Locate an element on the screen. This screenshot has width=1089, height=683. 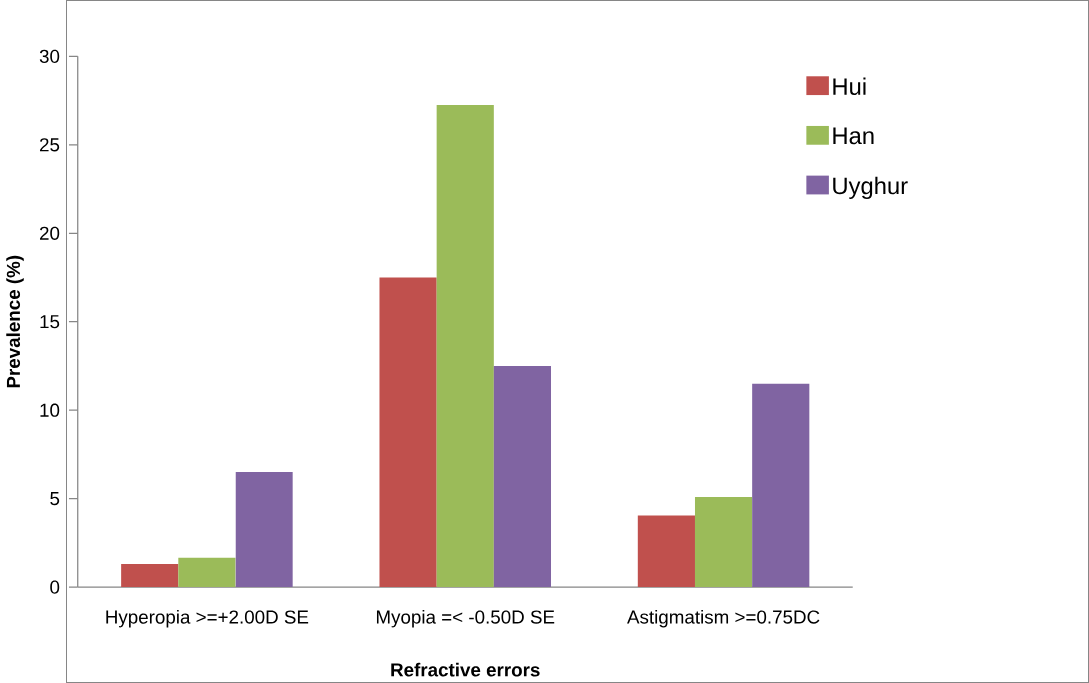
x-tick-label: Myopia =< -0.50D SE is located at coordinates (465, 618).